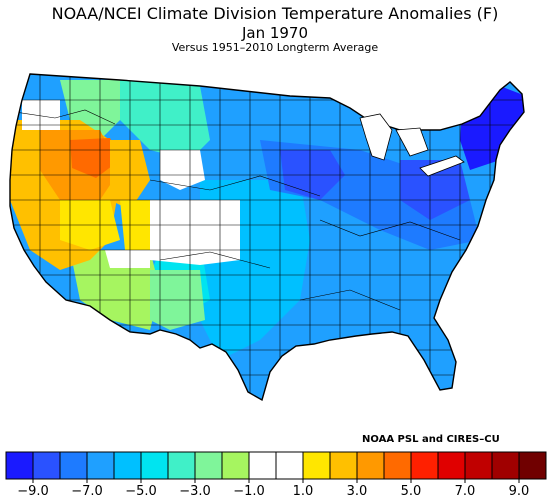  I want to click on legend-tick-label: 1.0, so click(303, 491).